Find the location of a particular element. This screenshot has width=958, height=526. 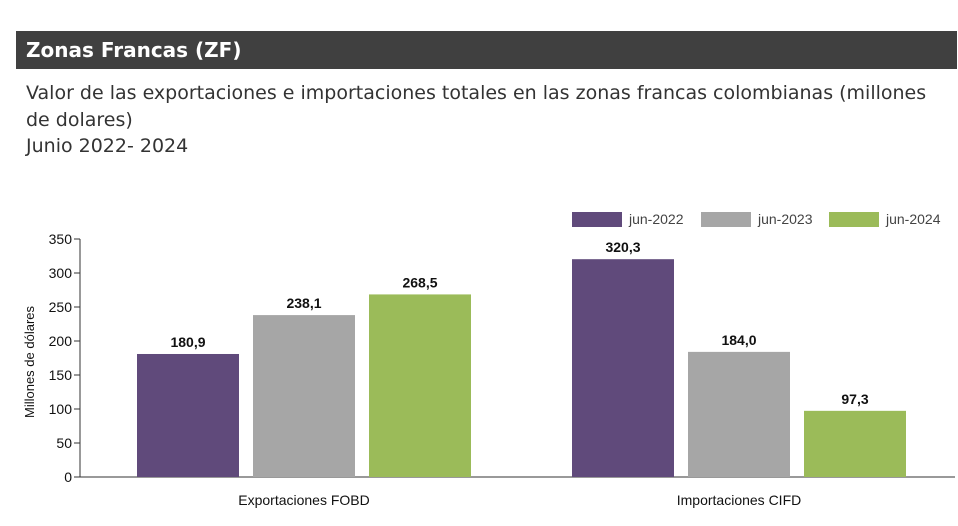

data-label: 97,3 is located at coordinates (854, 399).